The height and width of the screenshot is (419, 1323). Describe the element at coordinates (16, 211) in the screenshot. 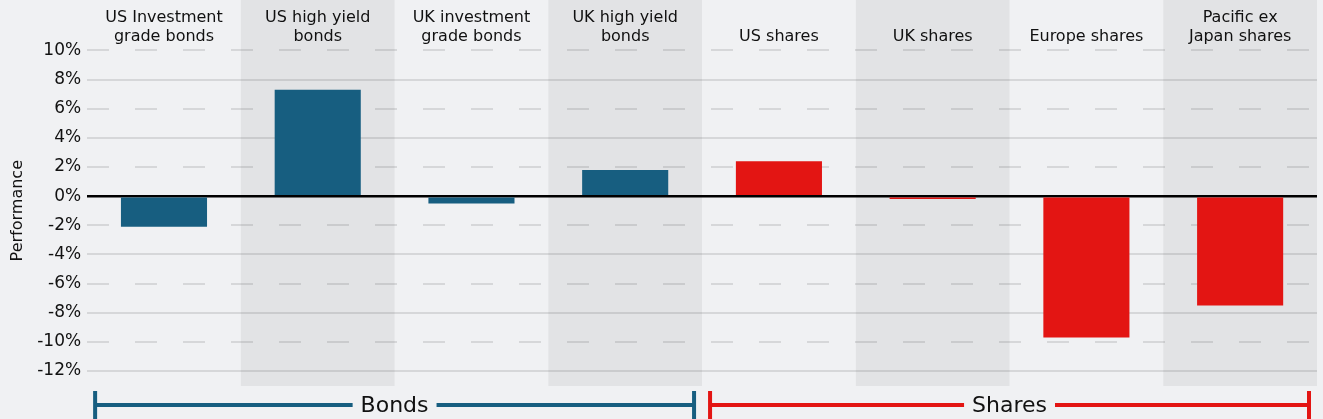

I see `y-axis-title: Performance` at that location.